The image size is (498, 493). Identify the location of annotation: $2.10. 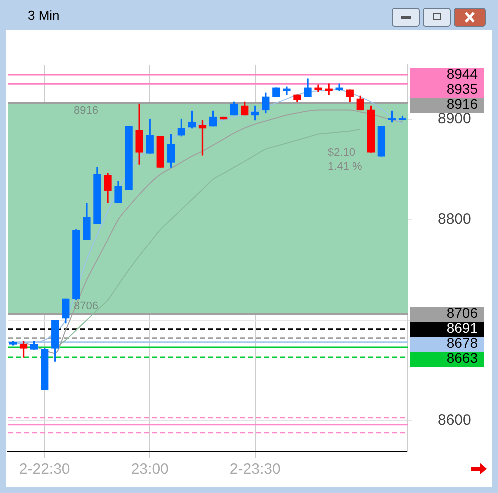
(342, 153).